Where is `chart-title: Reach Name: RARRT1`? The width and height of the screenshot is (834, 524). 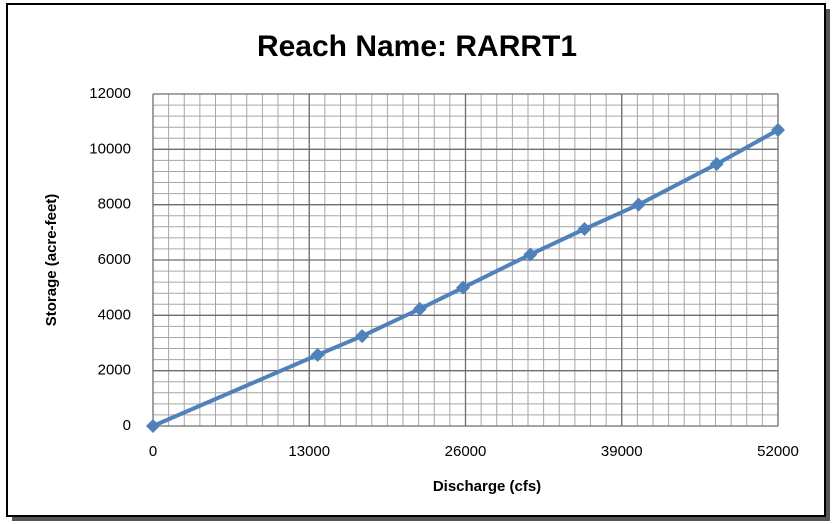
chart-title: Reach Name: RARRT1 is located at coordinates (417, 46).